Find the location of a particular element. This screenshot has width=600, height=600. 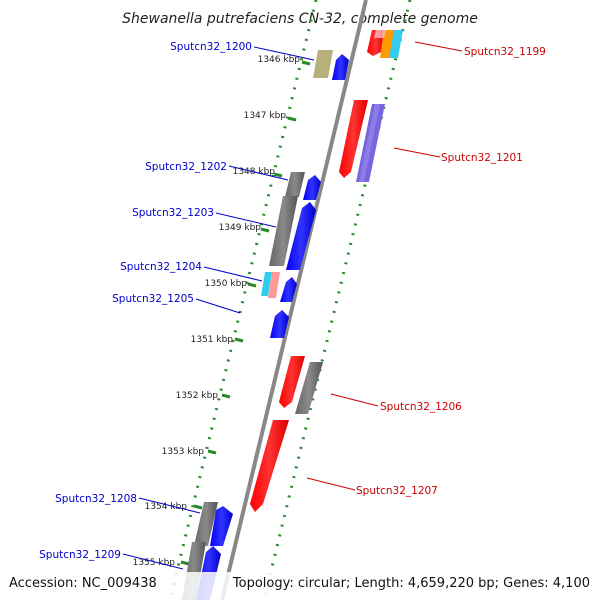

tick-label: 1346 kbp is located at coordinates (279, 60).